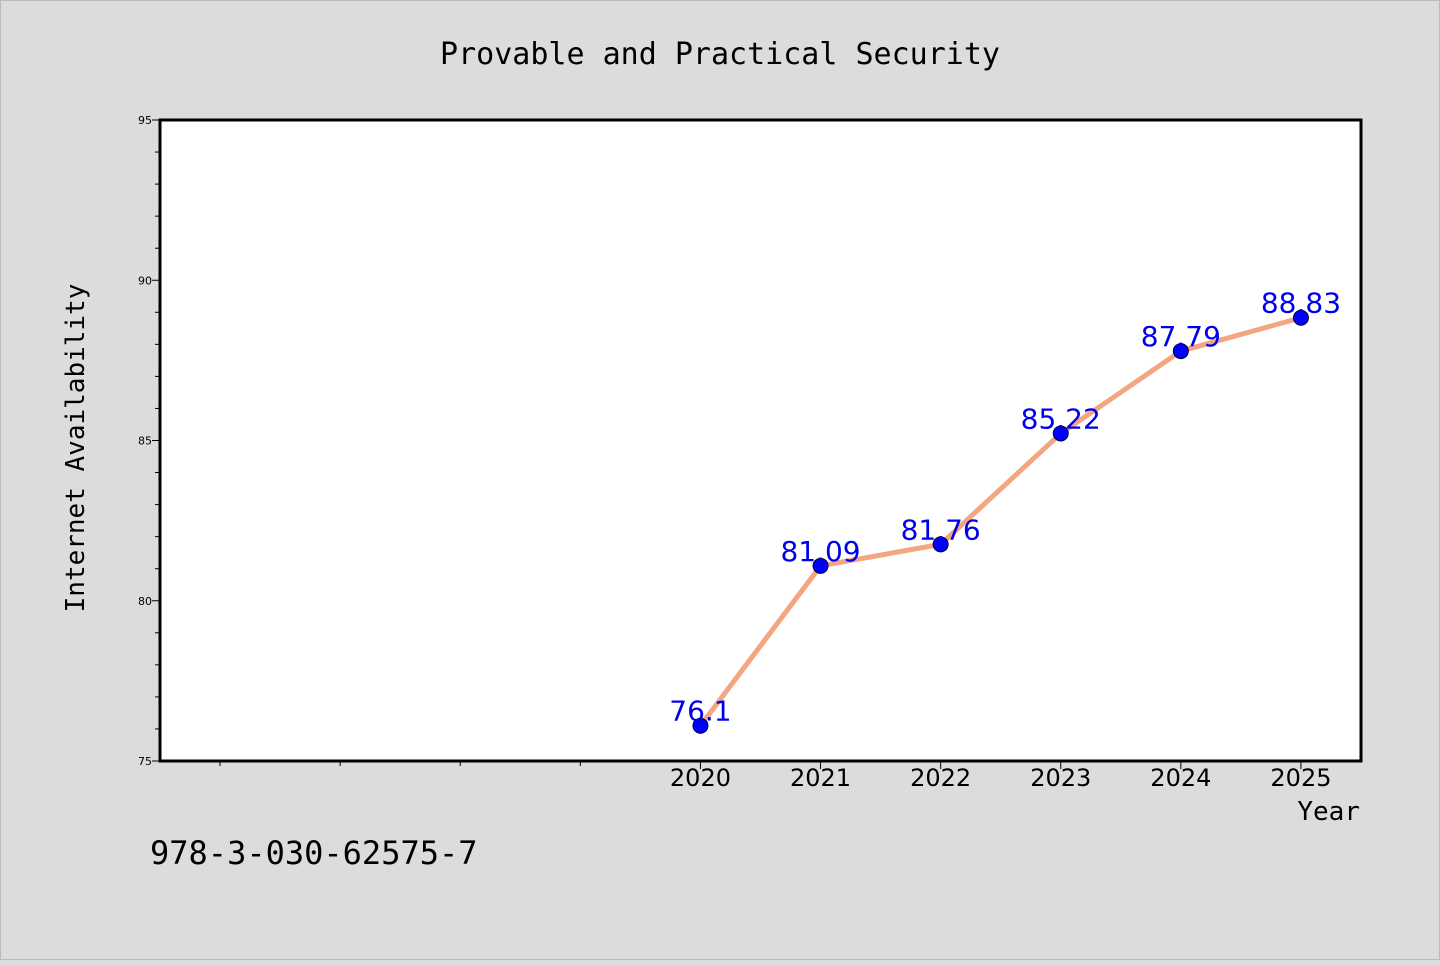 Image resolution: width=1440 pixels, height=965 pixels. What do you see at coordinates (1328, 812) in the screenshot?
I see `x-axis-label: Year` at bounding box center [1328, 812].